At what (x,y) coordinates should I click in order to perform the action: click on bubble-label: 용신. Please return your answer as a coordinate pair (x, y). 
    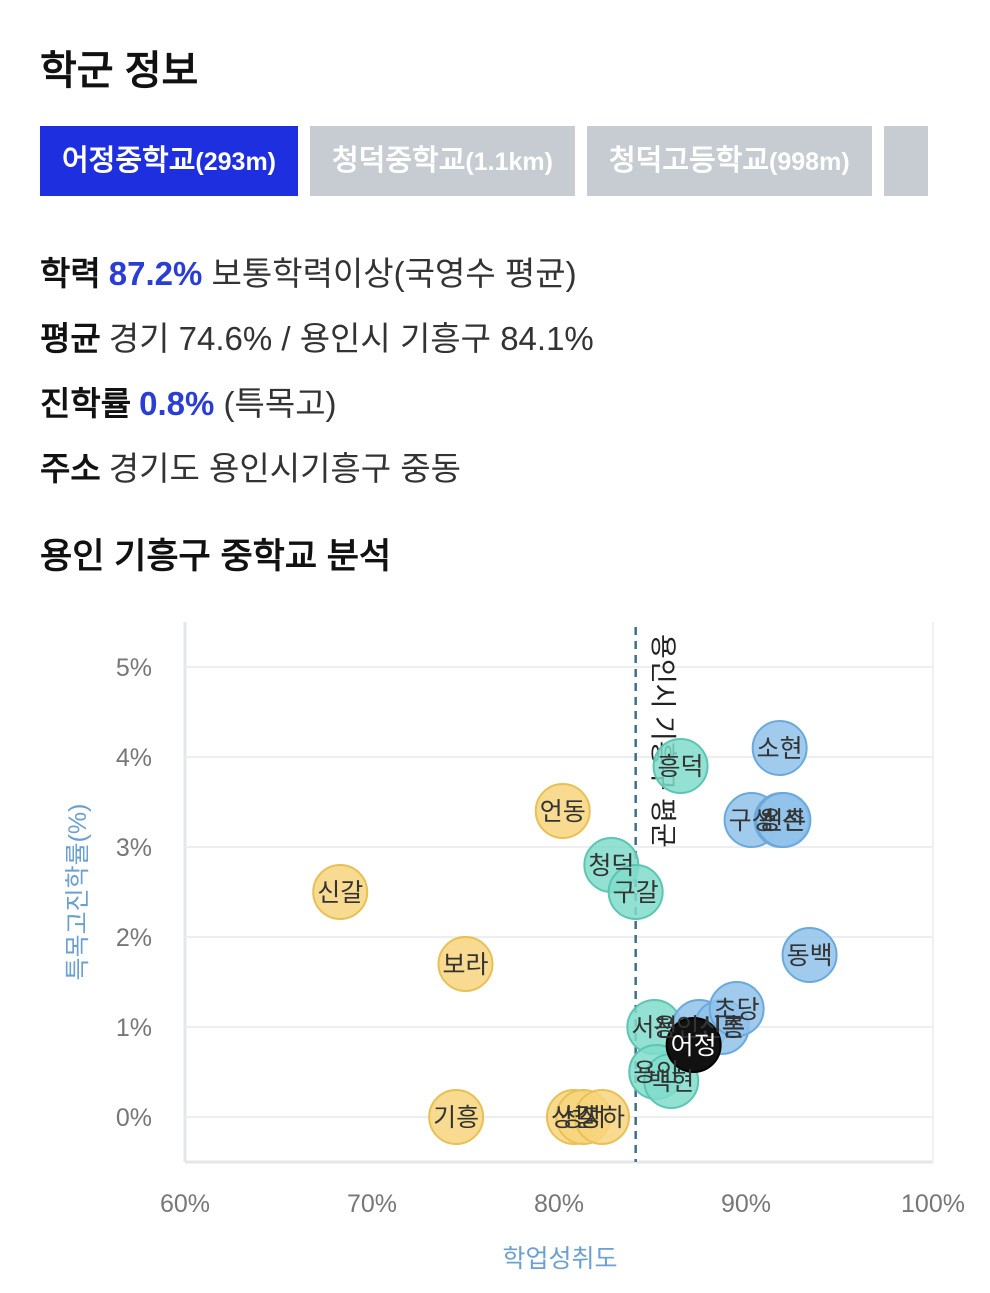
    Looking at the image, I should click on (782, 821).